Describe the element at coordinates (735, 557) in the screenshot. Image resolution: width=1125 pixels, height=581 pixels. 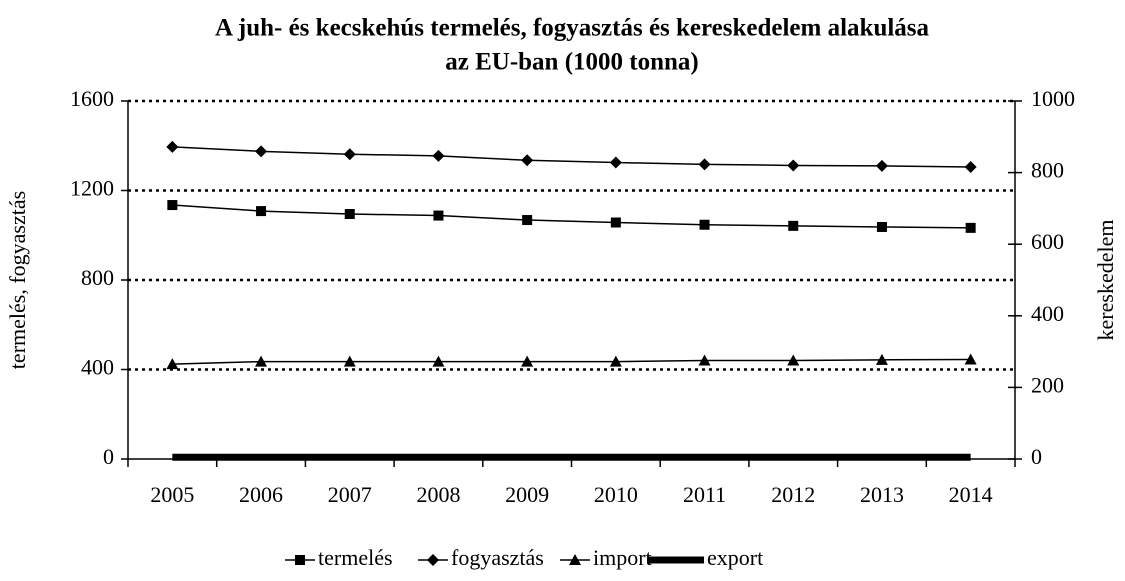
I see `legend-label: export` at that location.